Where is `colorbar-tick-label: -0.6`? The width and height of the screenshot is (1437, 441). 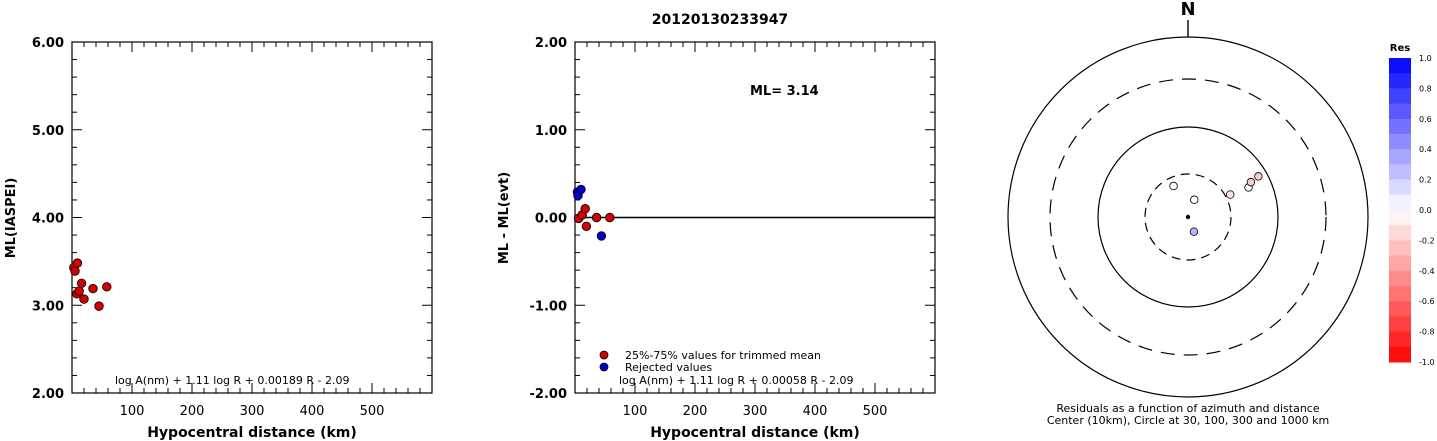 colorbar-tick-label: -0.6 is located at coordinates (1427, 301).